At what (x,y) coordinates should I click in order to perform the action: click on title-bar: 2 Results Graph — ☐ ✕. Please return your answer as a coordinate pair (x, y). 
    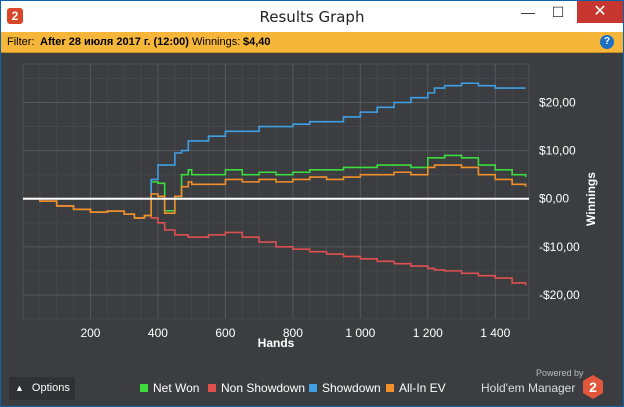
    Looking at the image, I should click on (312, 16).